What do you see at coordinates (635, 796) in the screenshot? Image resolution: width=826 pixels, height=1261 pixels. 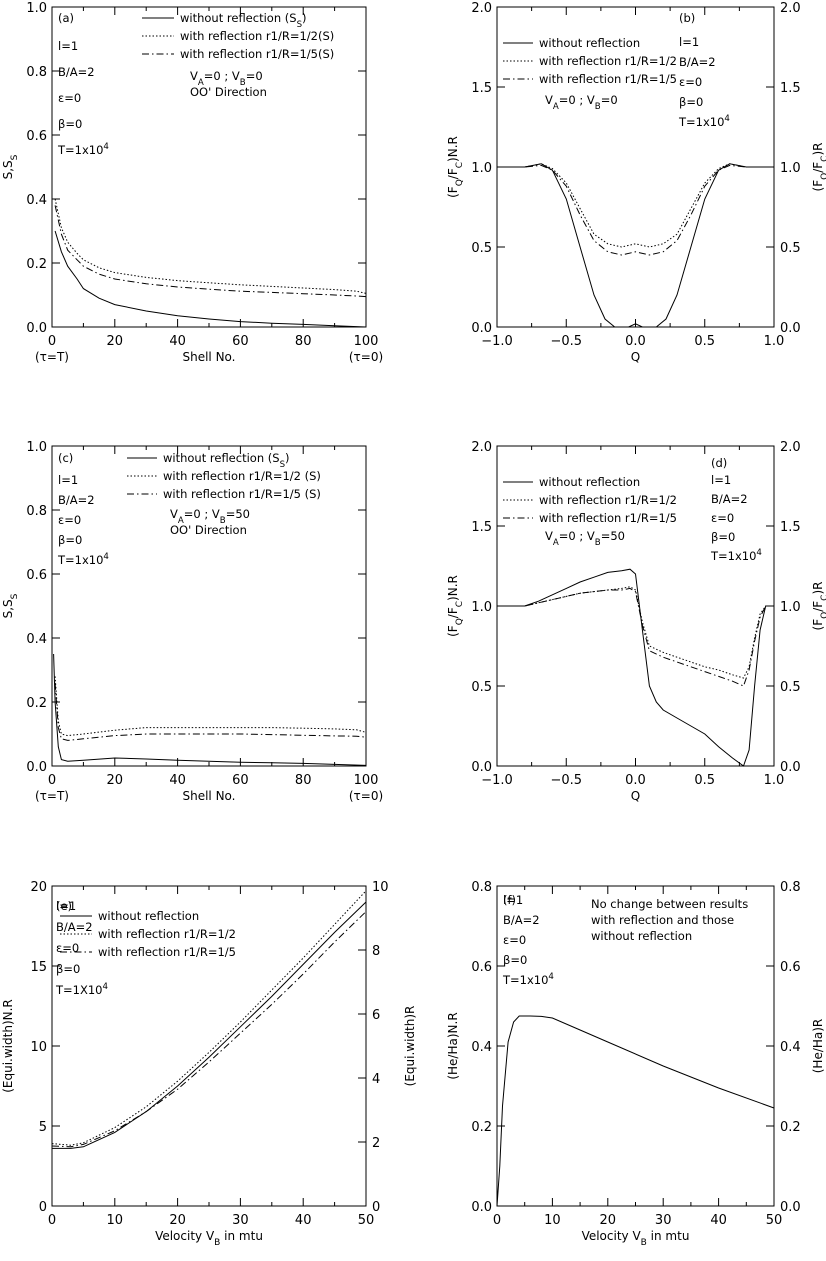 I see `x-axis-label: Q` at bounding box center [635, 796].